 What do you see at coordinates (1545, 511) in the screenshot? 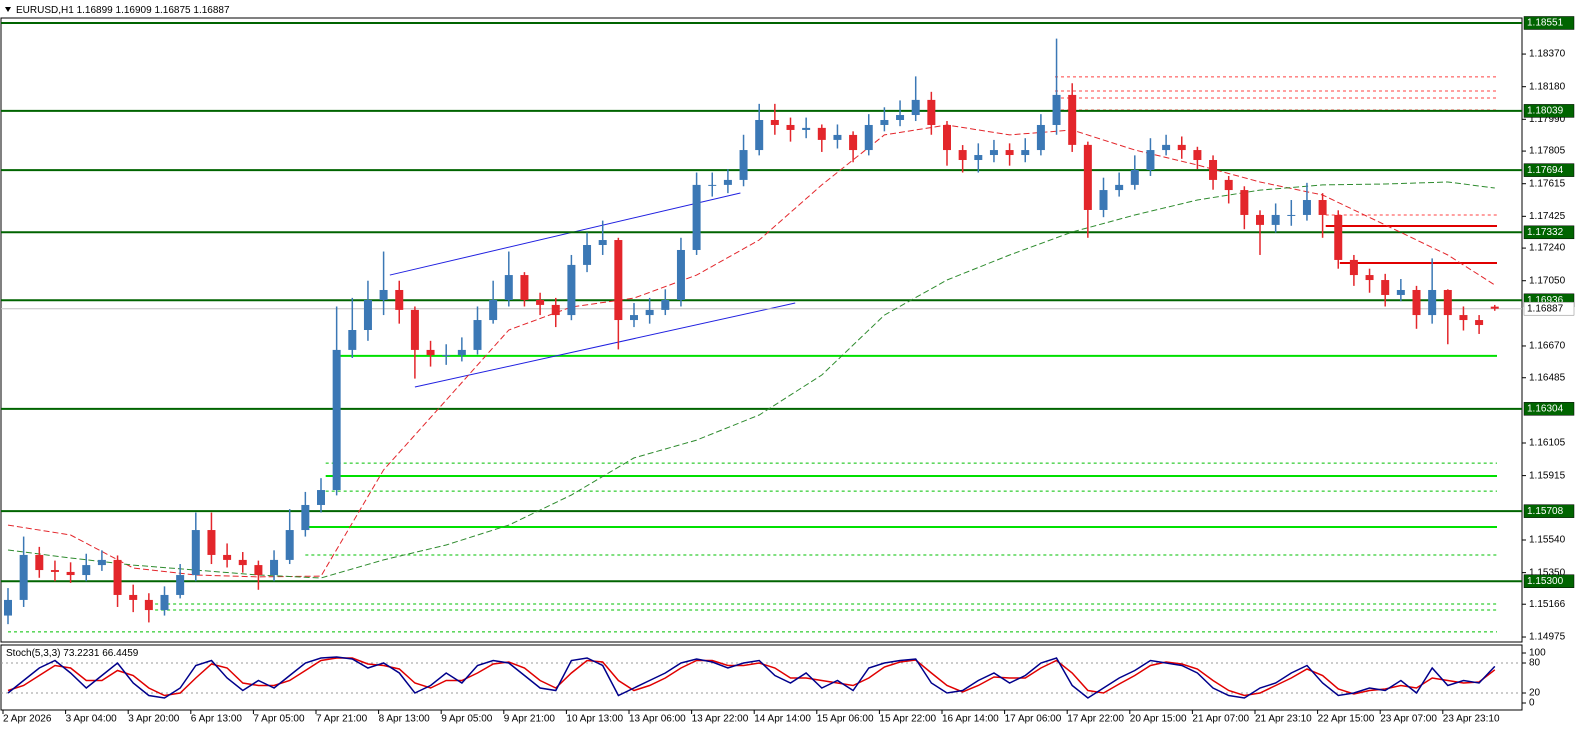
I see `level-label: 1.15708` at bounding box center [1545, 511].